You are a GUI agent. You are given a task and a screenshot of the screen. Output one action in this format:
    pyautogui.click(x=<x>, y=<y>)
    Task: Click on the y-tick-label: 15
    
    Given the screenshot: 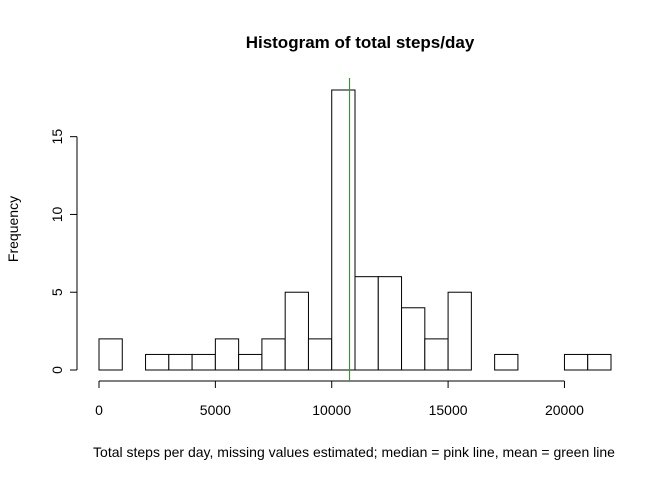 What is the action you would take?
    pyautogui.click(x=57, y=137)
    